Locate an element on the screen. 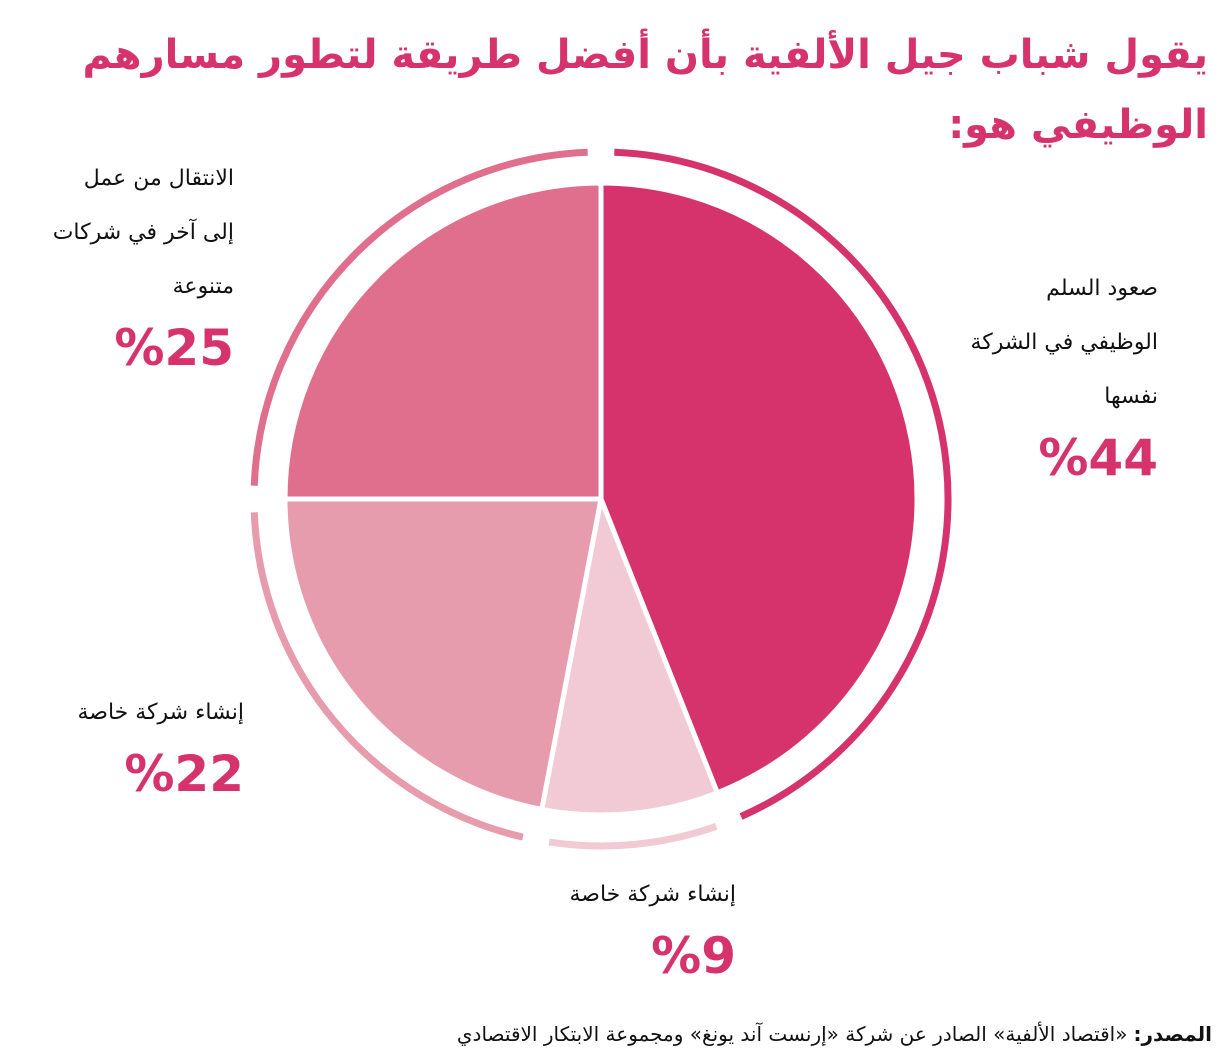  slice-percent: %25 is located at coordinates (174, 348).